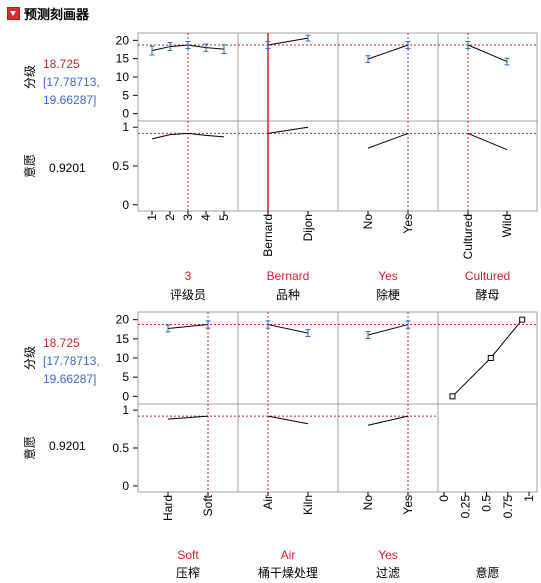  I want to click on x-tick-label: Air, so click(268, 502).